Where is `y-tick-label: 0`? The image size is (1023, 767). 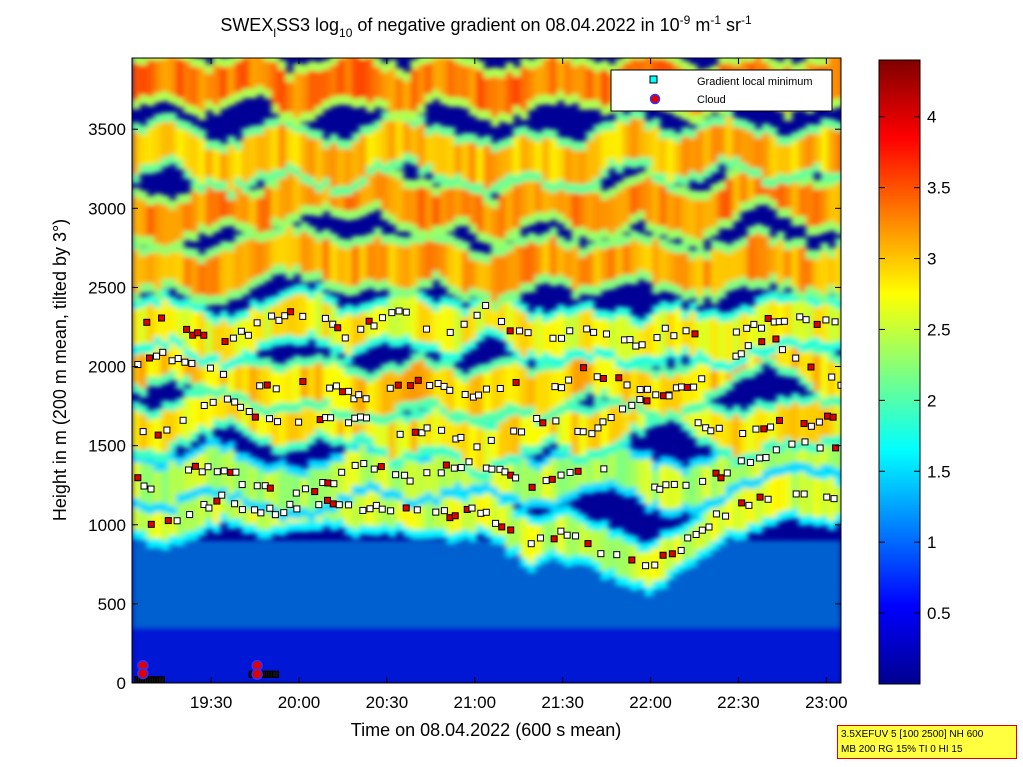
y-tick-label: 0 is located at coordinates (121, 683).